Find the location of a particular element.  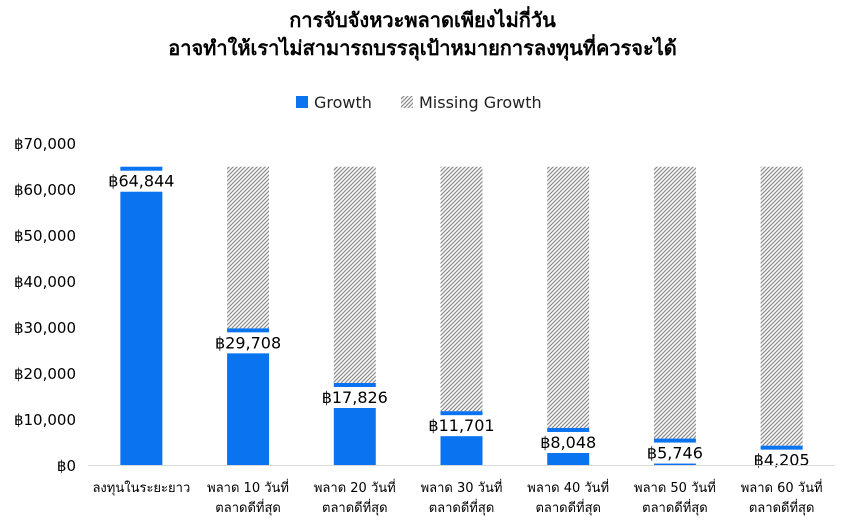

y-tick-label: ฿70,000 is located at coordinates (45, 144).